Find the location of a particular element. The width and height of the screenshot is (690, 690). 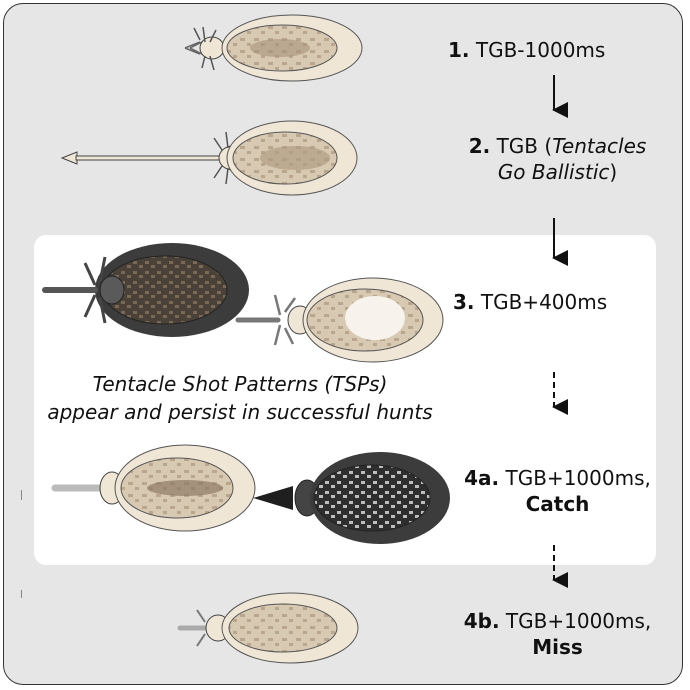

tsp-annotation-line2: appear and persist in successful hunts is located at coordinates (240, 412).